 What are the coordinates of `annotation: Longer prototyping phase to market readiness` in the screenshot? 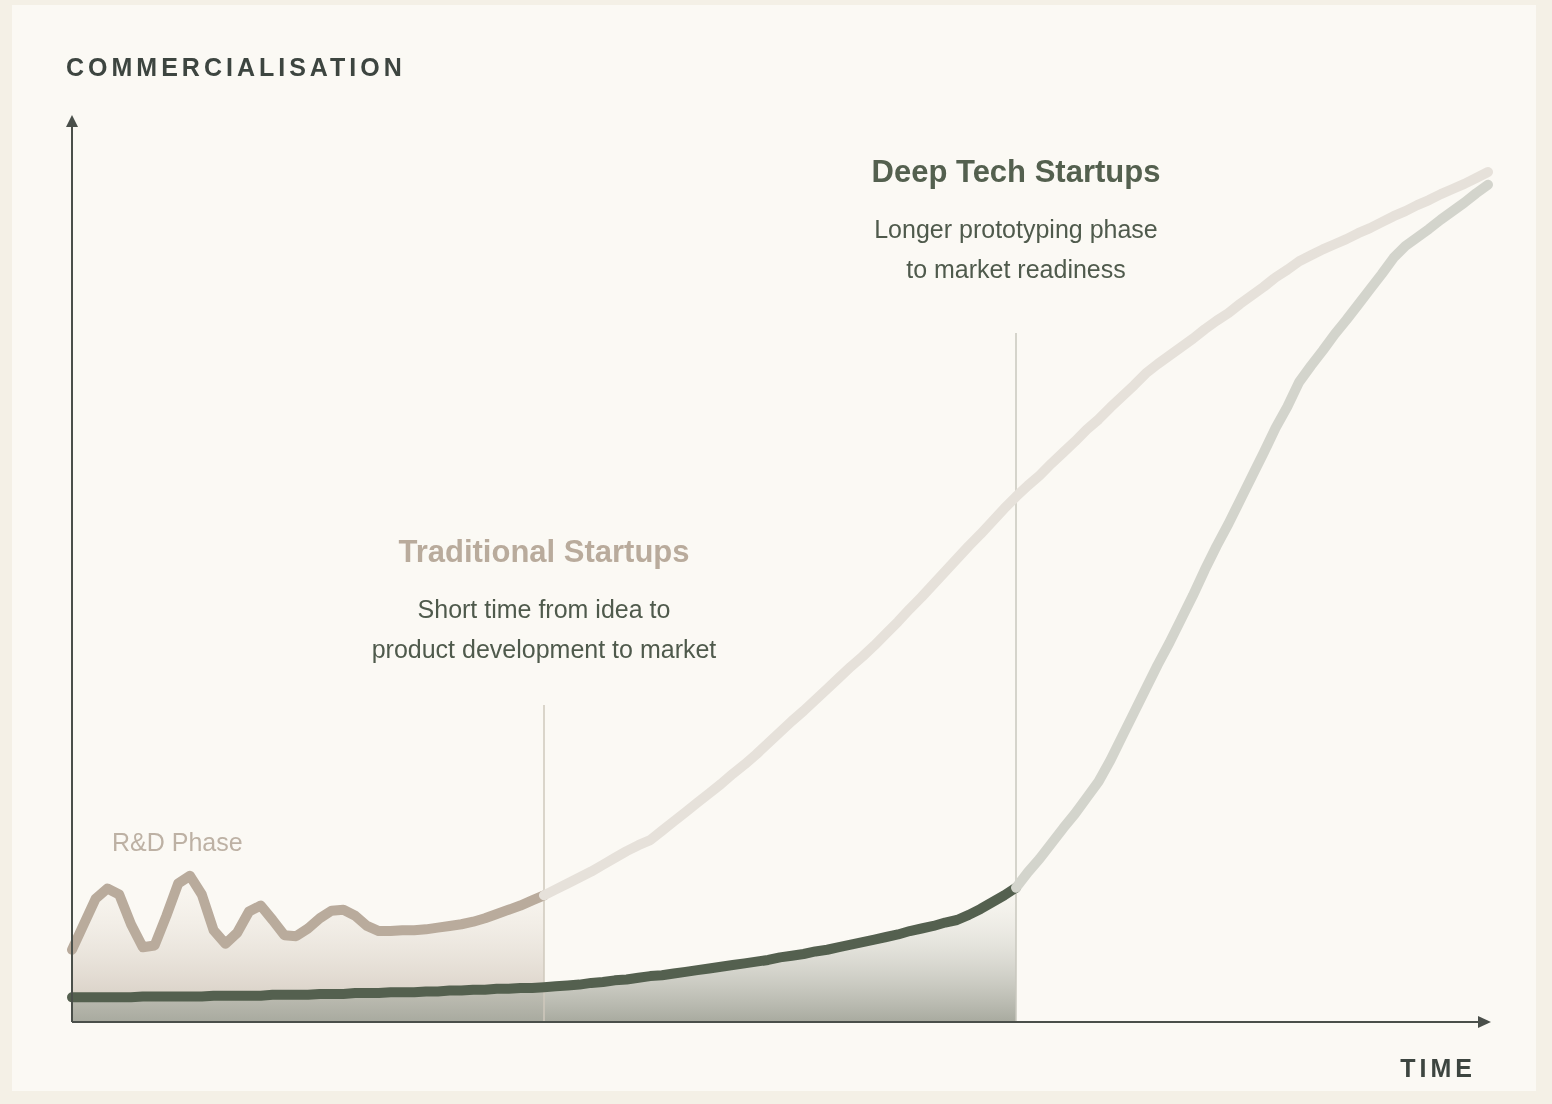 It's located at (1016, 249).